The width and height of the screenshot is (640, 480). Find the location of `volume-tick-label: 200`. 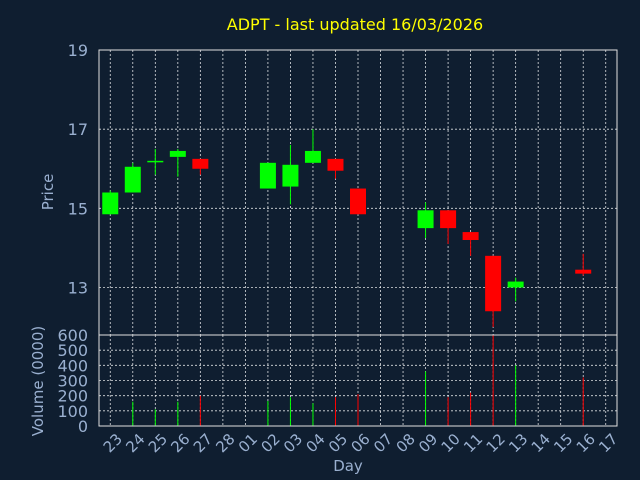

volume-tick-label: 200 is located at coordinates (72, 396).